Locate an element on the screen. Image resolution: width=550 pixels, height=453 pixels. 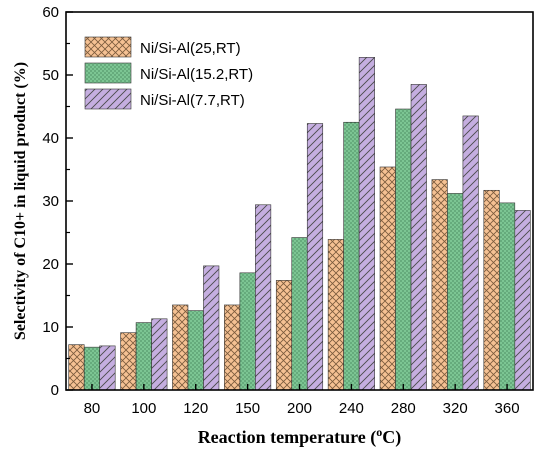
y-tick-label: 10 is located at coordinates (50, 327).